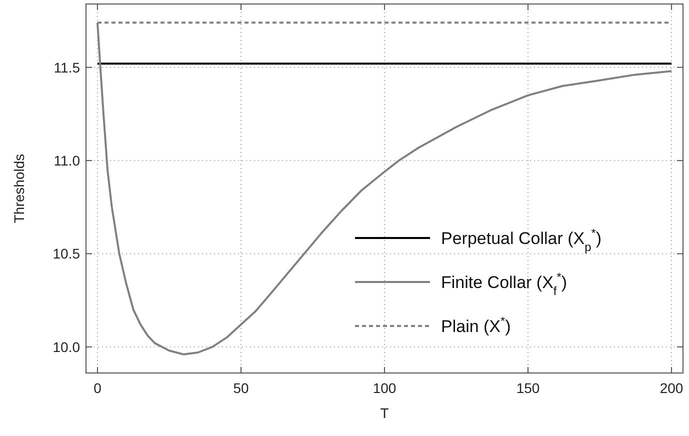  Describe the element at coordinates (521, 240) in the screenshot. I see `legend-label: Perpetual Collar (X$_{p}$$^{*}$)` at that location.